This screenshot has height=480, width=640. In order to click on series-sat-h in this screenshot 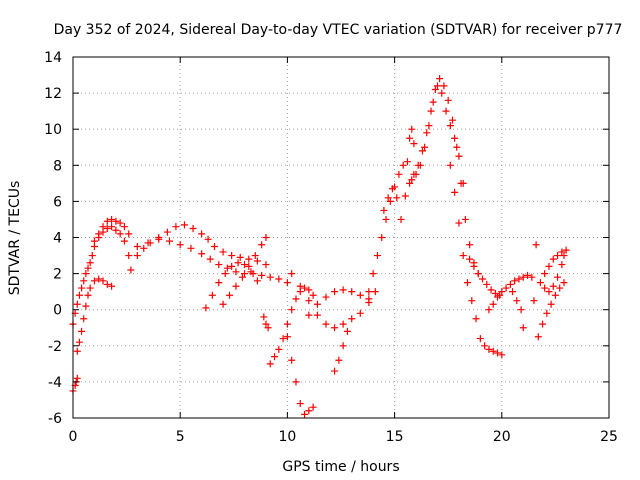, I will do `click(244, 271)`.